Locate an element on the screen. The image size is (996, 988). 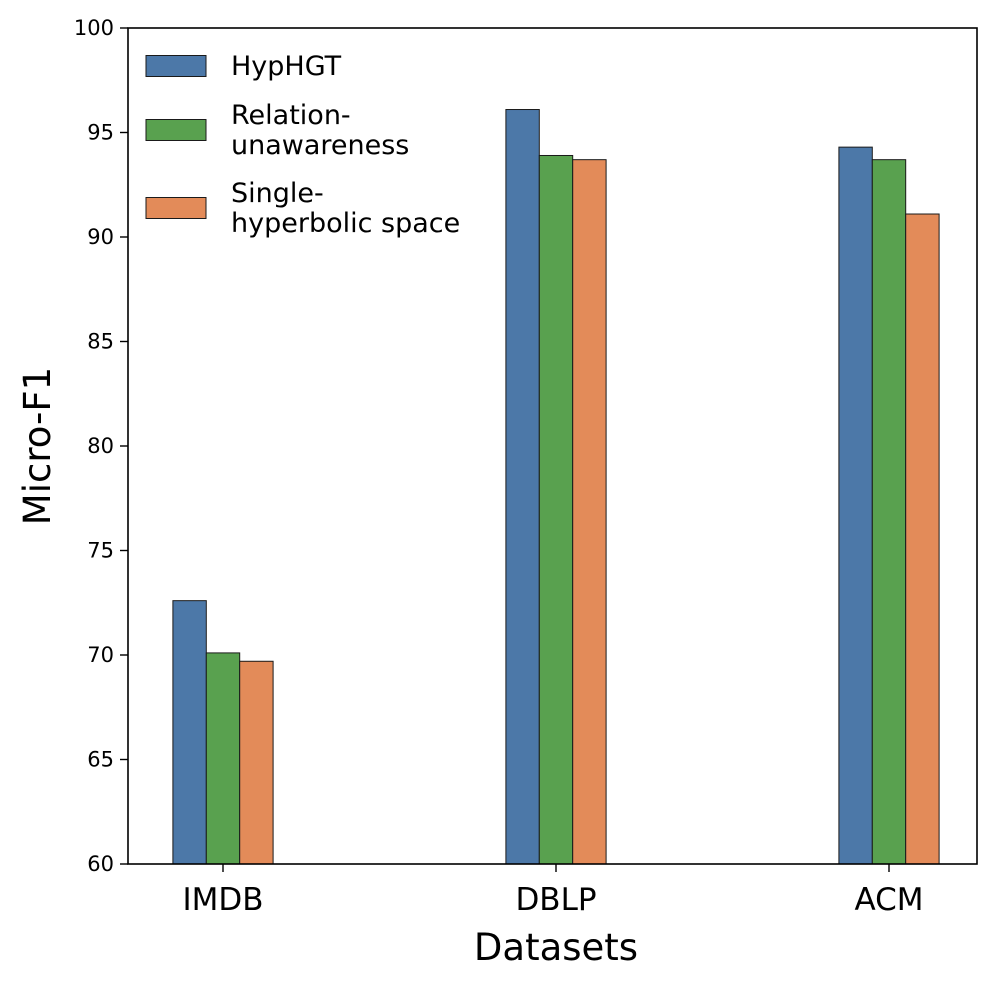
bar-acm-relation-unawareness is located at coordinates (889, 512).